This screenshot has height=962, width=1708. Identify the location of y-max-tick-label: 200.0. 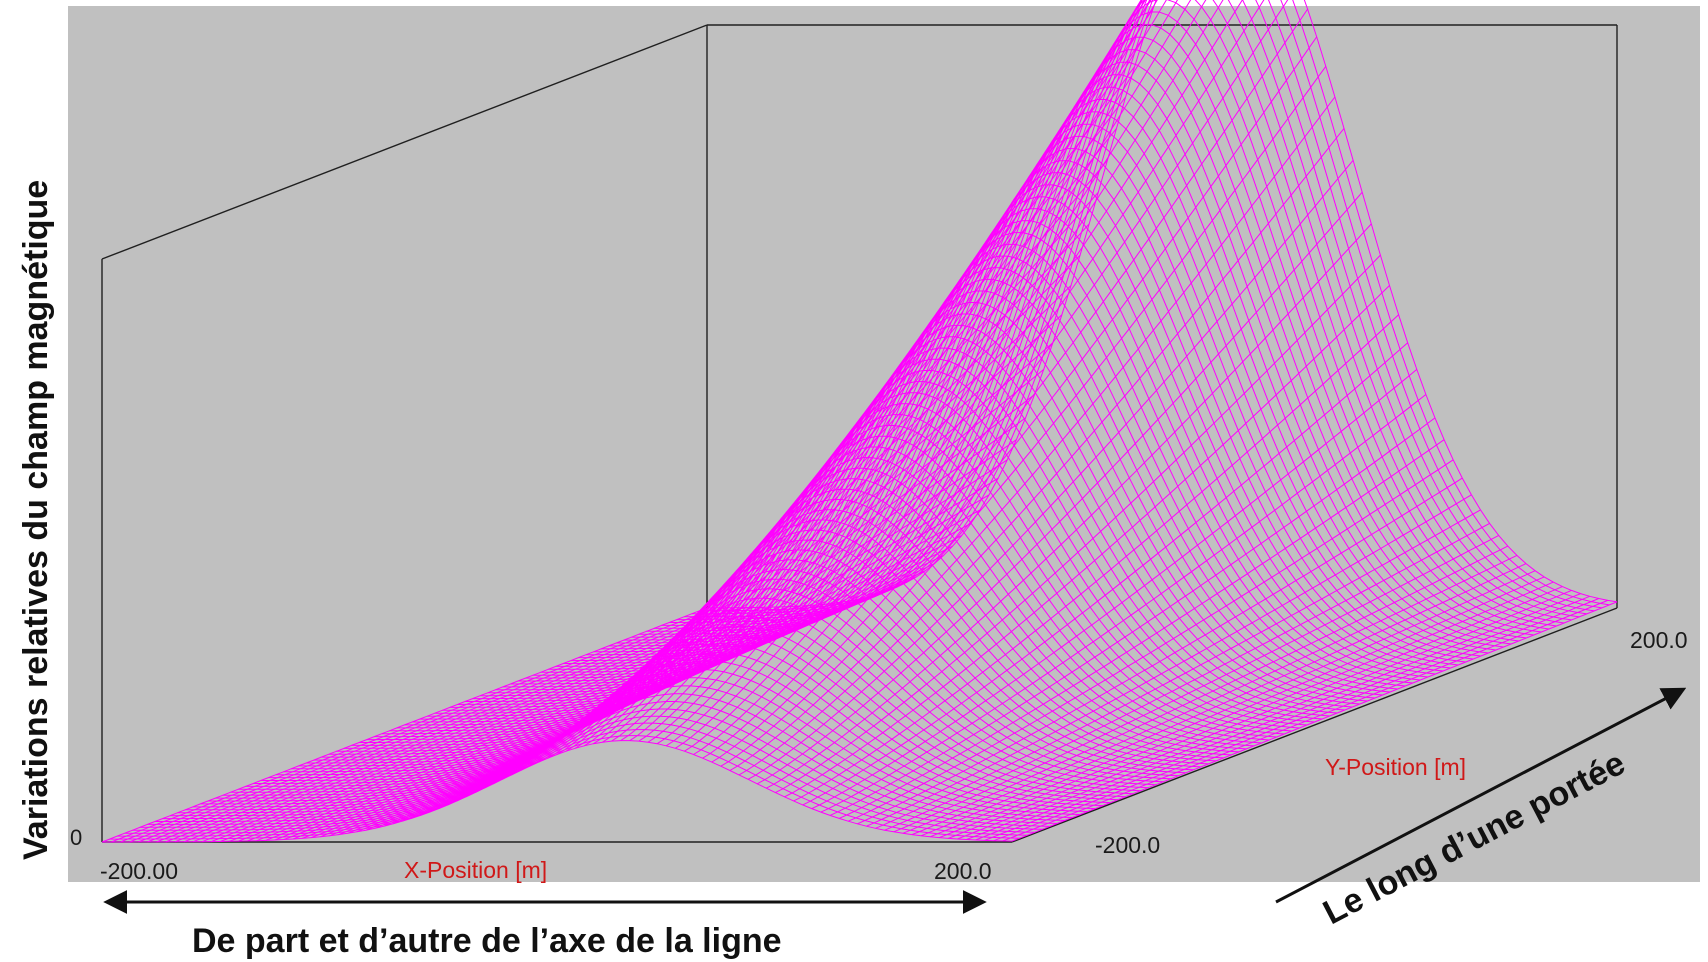
(1659, 640).